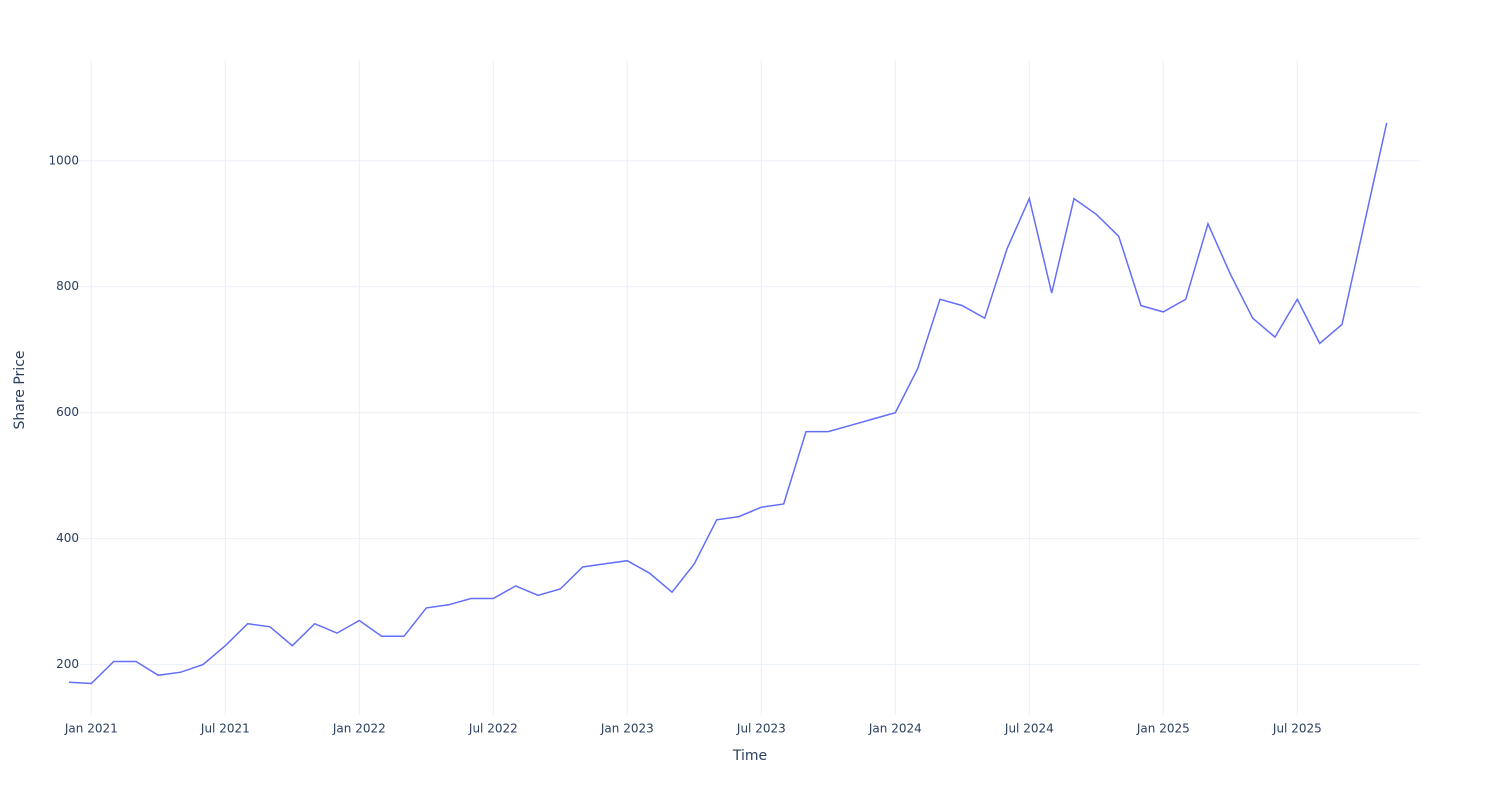 The height and width of the screenshot is (800, 1500). Describe the element at coordinates (225, 729) in the screenshot. I see `x-tick-label: Jul 2021` at that location.